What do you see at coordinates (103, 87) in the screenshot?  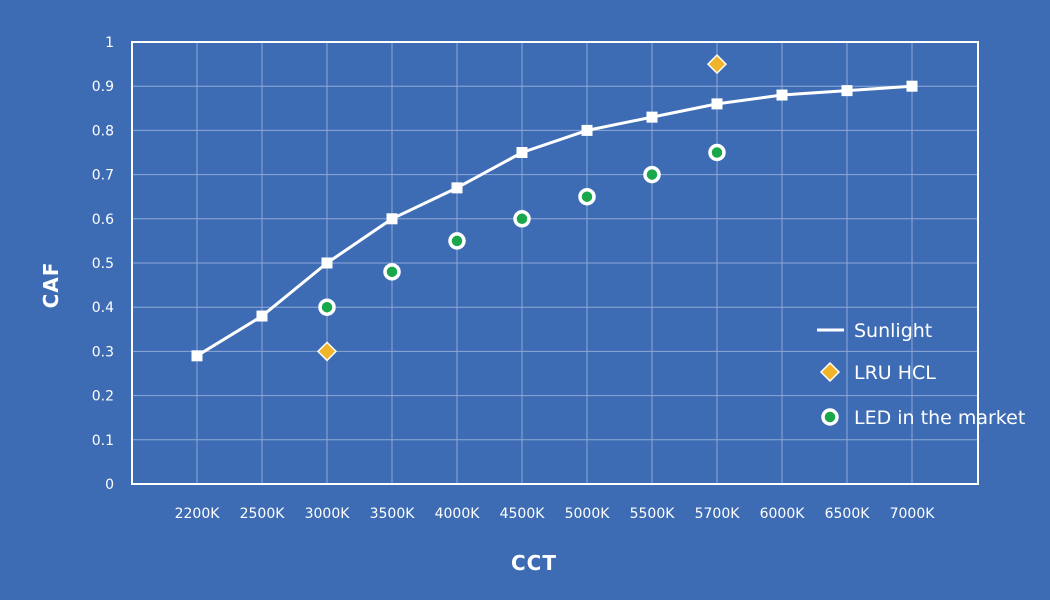 I see `y-tick-label: 0.9` at bounding box center [103, 87].